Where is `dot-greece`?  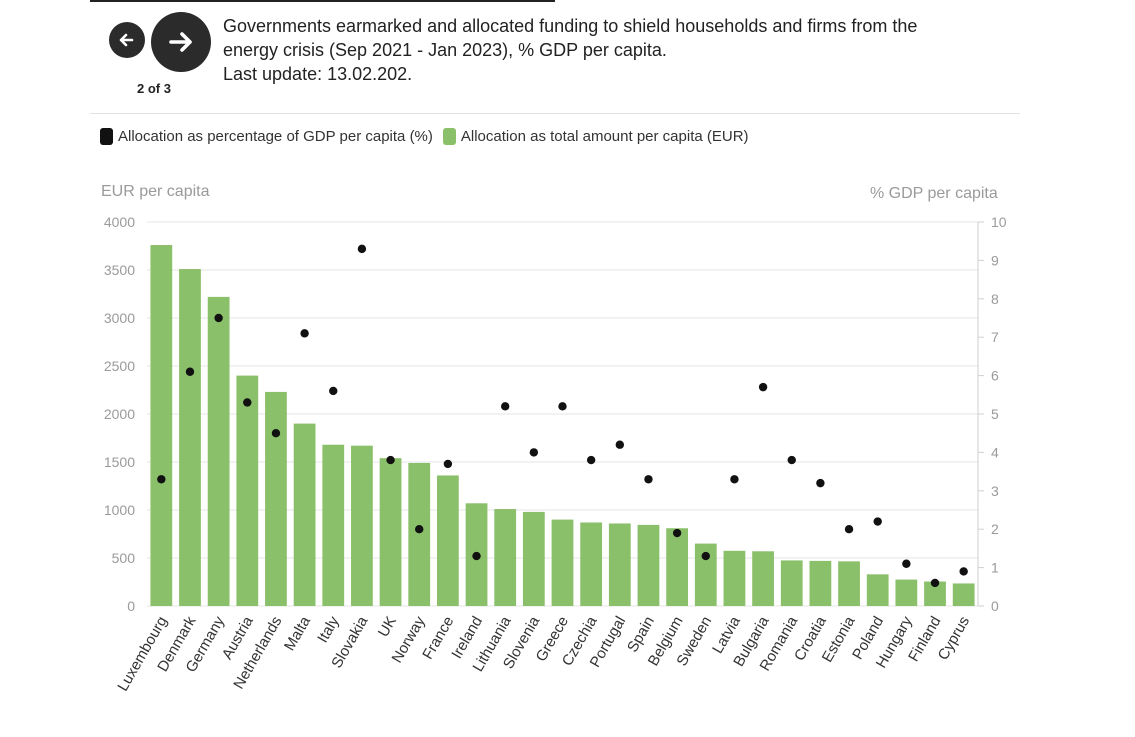 dot-greece is located at coordinates (562, 406).